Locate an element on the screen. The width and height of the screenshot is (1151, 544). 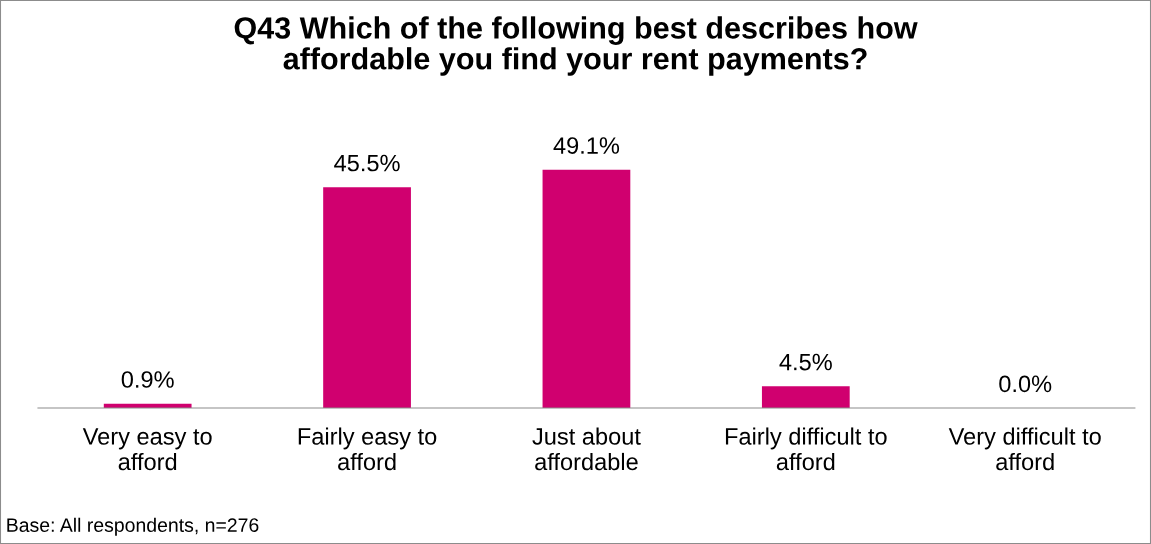
data-label: 0.0% is located at coordinates (1025, 384).